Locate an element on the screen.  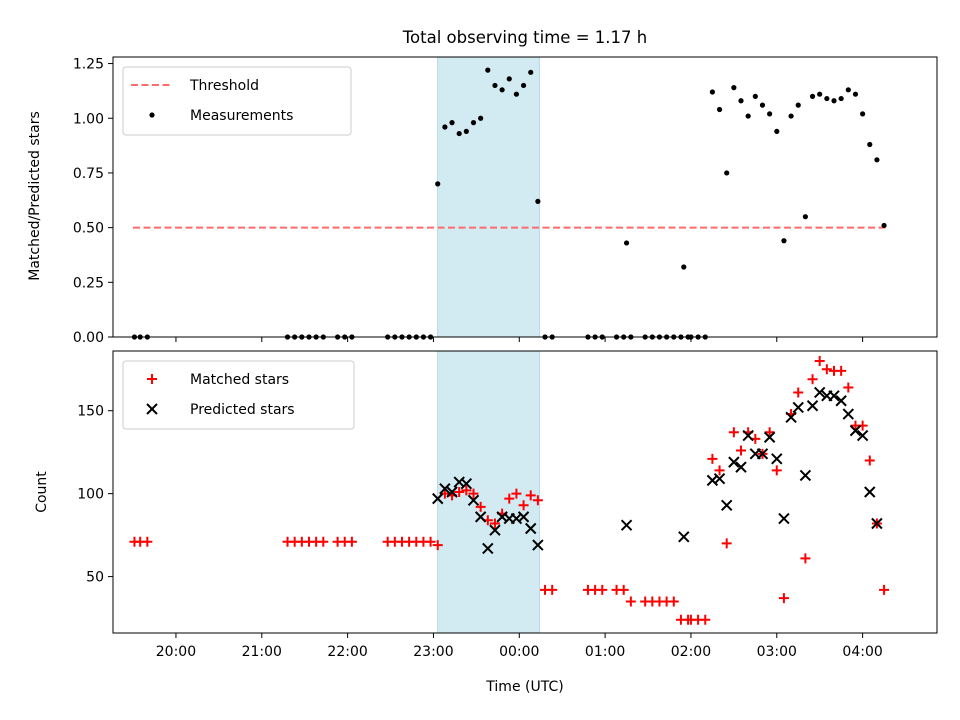
x-tick-label: 00:00 is located at coordinates (519, 652).